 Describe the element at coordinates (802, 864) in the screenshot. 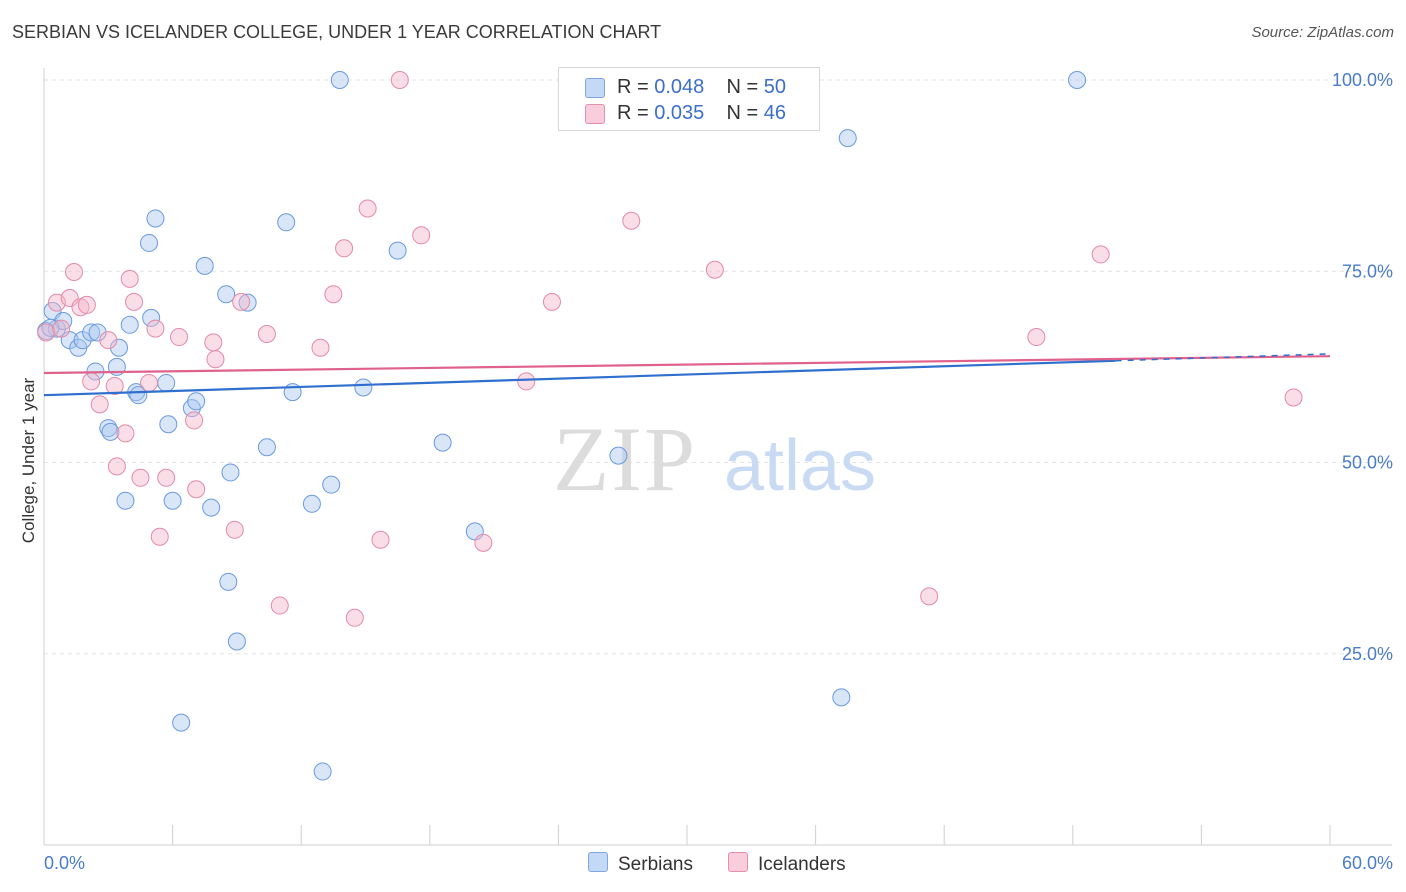

I see `bottom-legend-label-icelanders: Icelanders` at that location.